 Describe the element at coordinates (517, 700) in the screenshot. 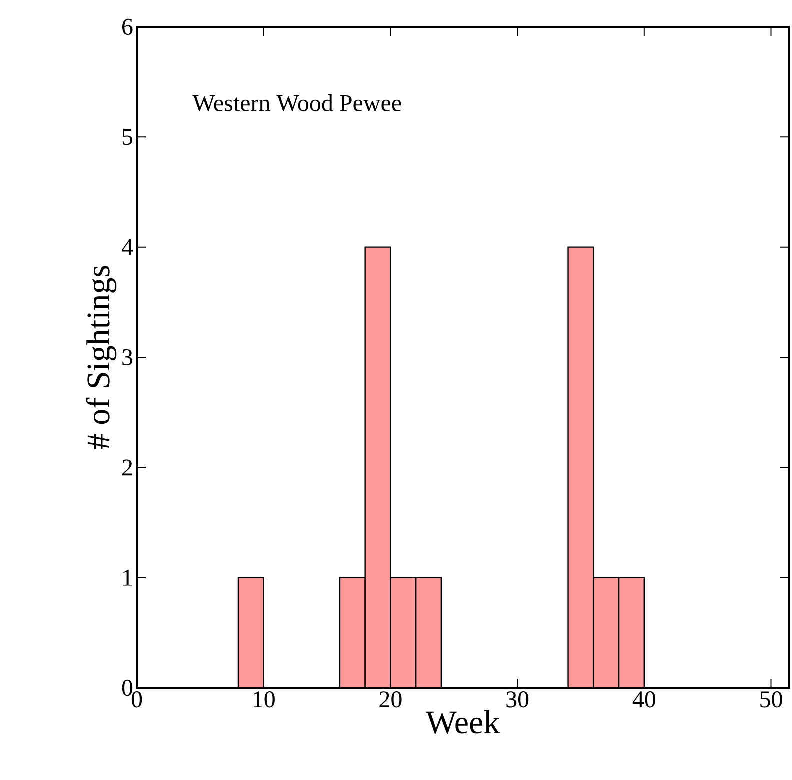

I see `x-tick-label: 30` at that location.